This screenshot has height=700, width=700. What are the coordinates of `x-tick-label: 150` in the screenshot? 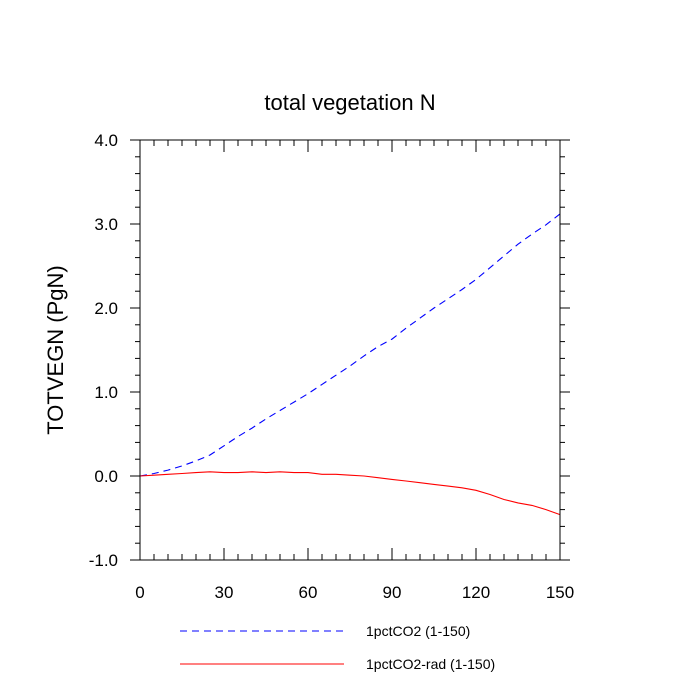 It's located at (560, 592).